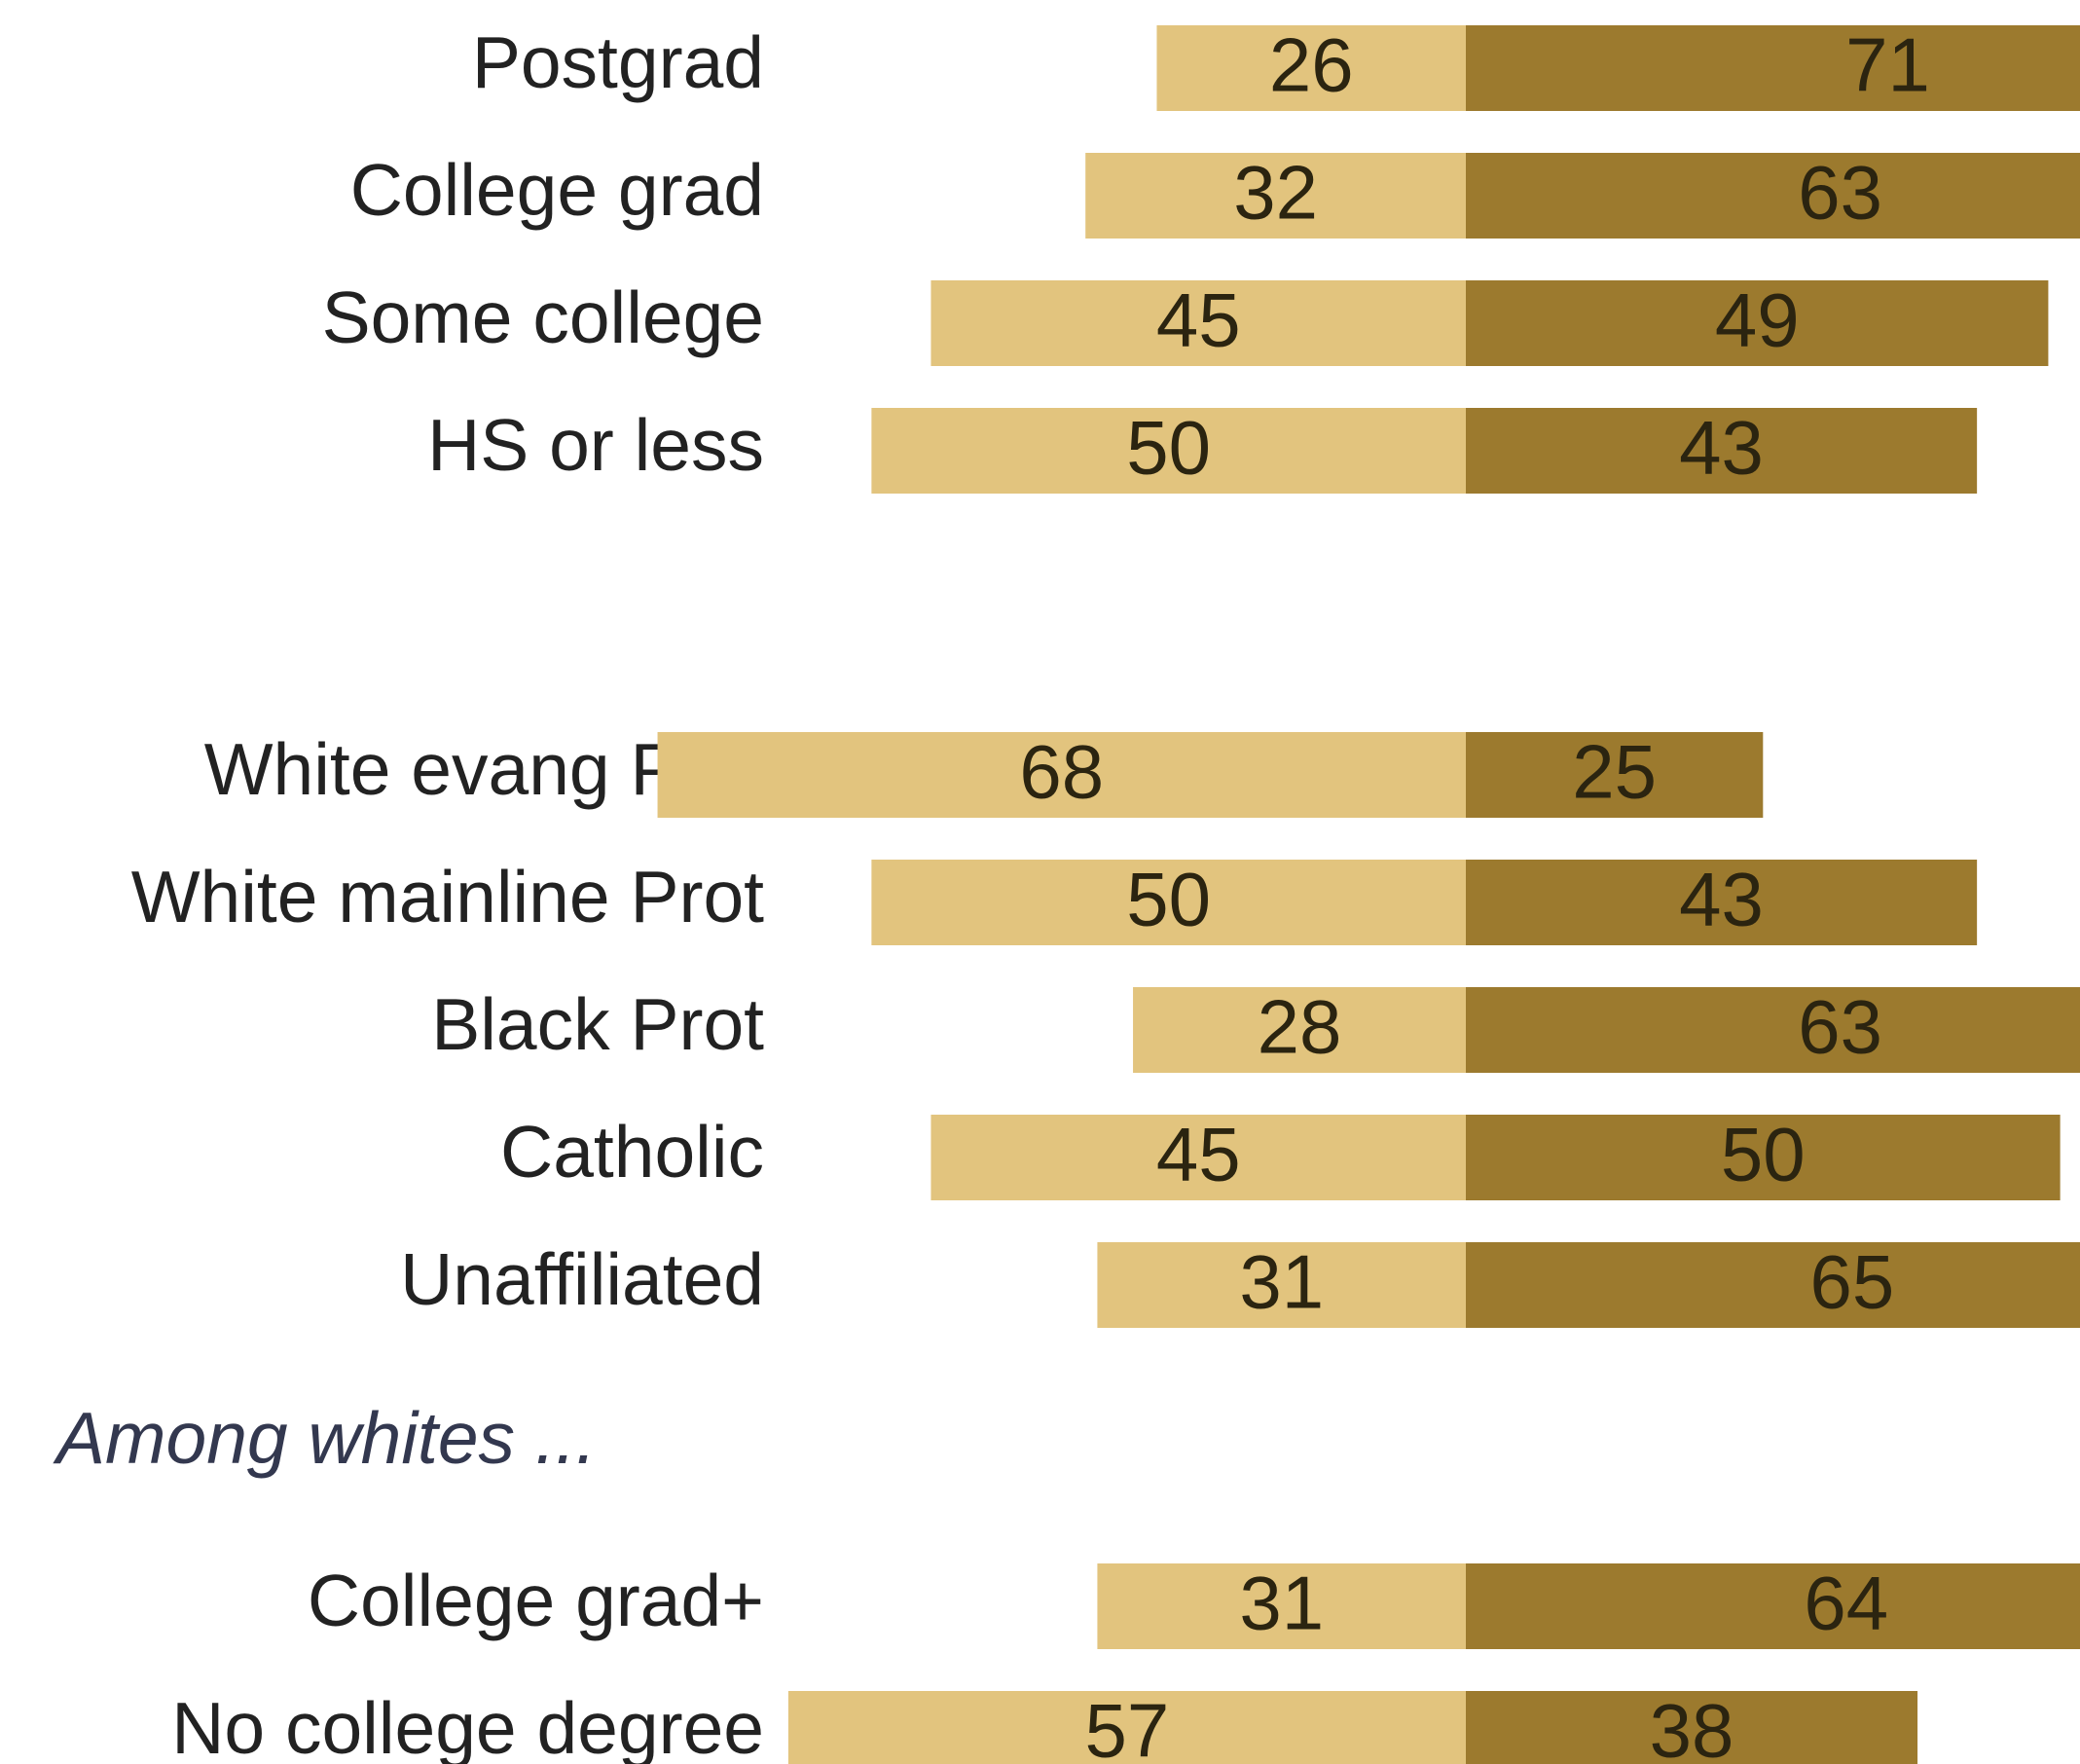 This screenshot has height=1764, width=2080. I want to click on category-label: College grad+, so click(536, 1600).